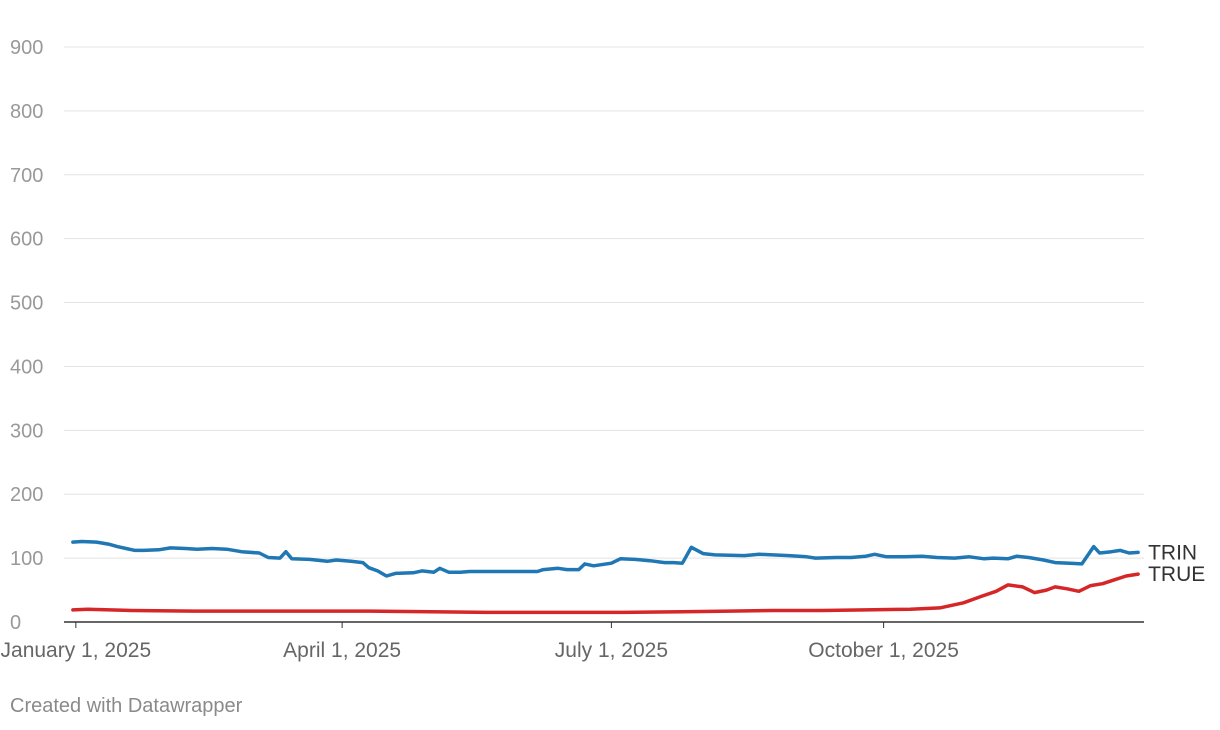 The height and width of the screenshot is (730, 1220). I want to click on series-lines, so click(605, 577).